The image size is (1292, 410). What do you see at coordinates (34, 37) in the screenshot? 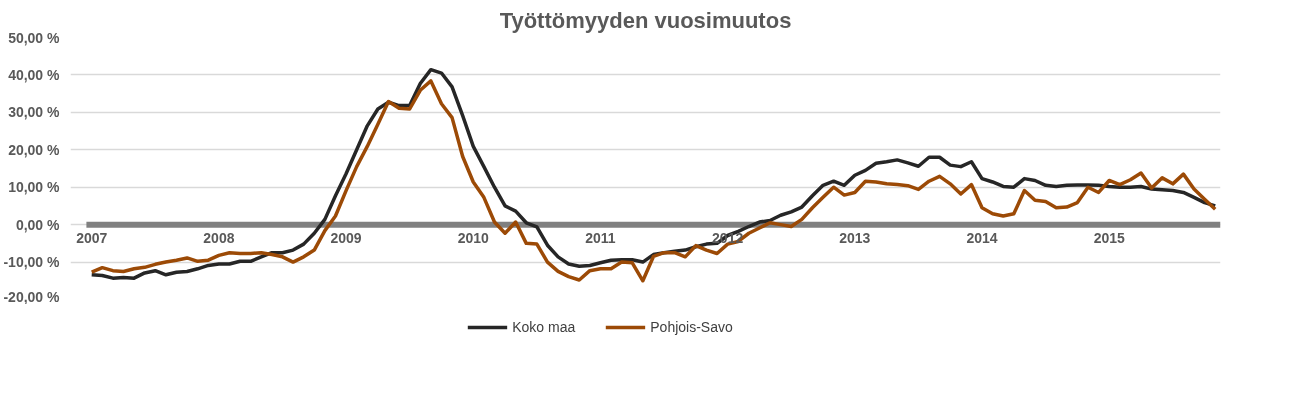
I see `y-tick-label: 50,00 %` at bounding box center [34, 37].